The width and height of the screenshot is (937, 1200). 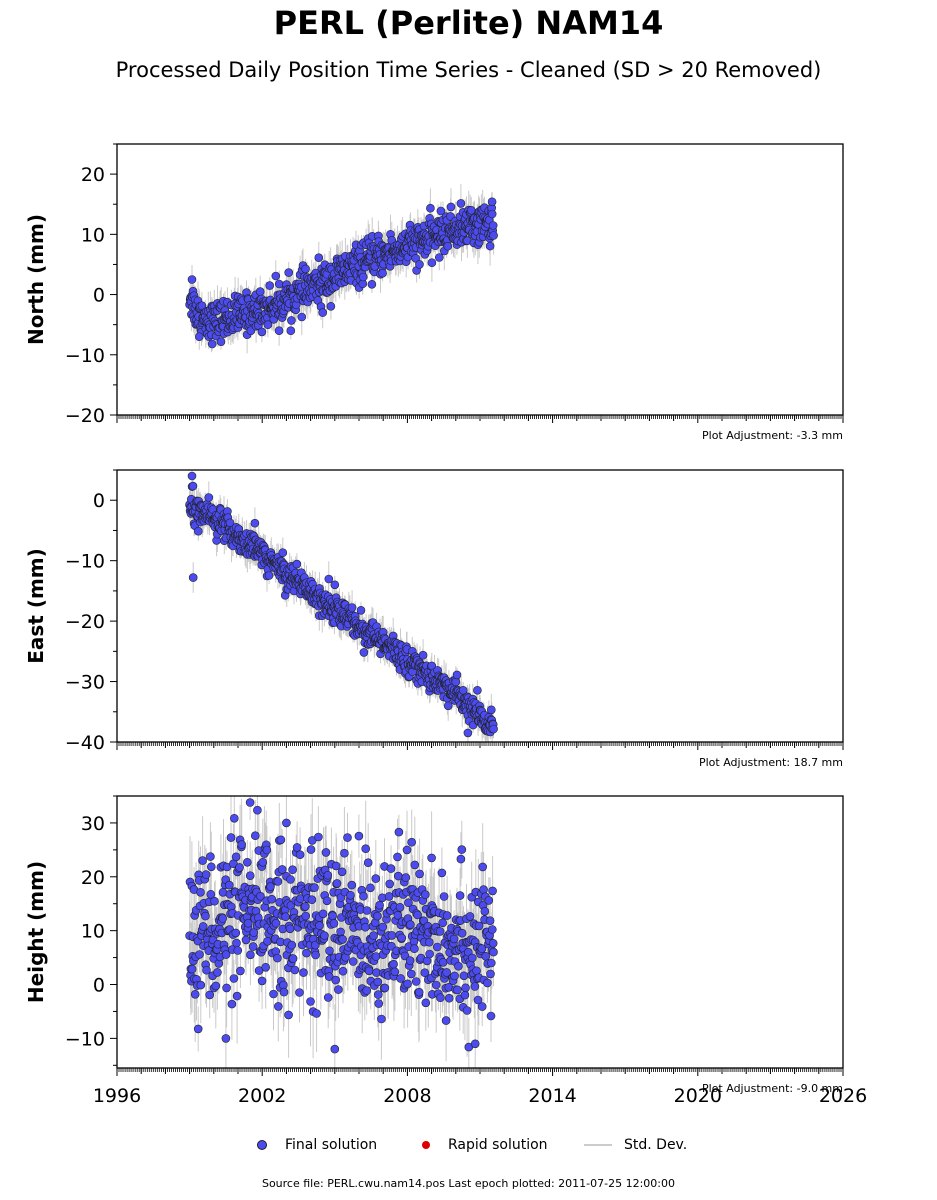 What do you see at coordinates (635, 1145) in the screenshot?
I see `legend-sd: Std. Dev.` at bounding box center [635, 1145].